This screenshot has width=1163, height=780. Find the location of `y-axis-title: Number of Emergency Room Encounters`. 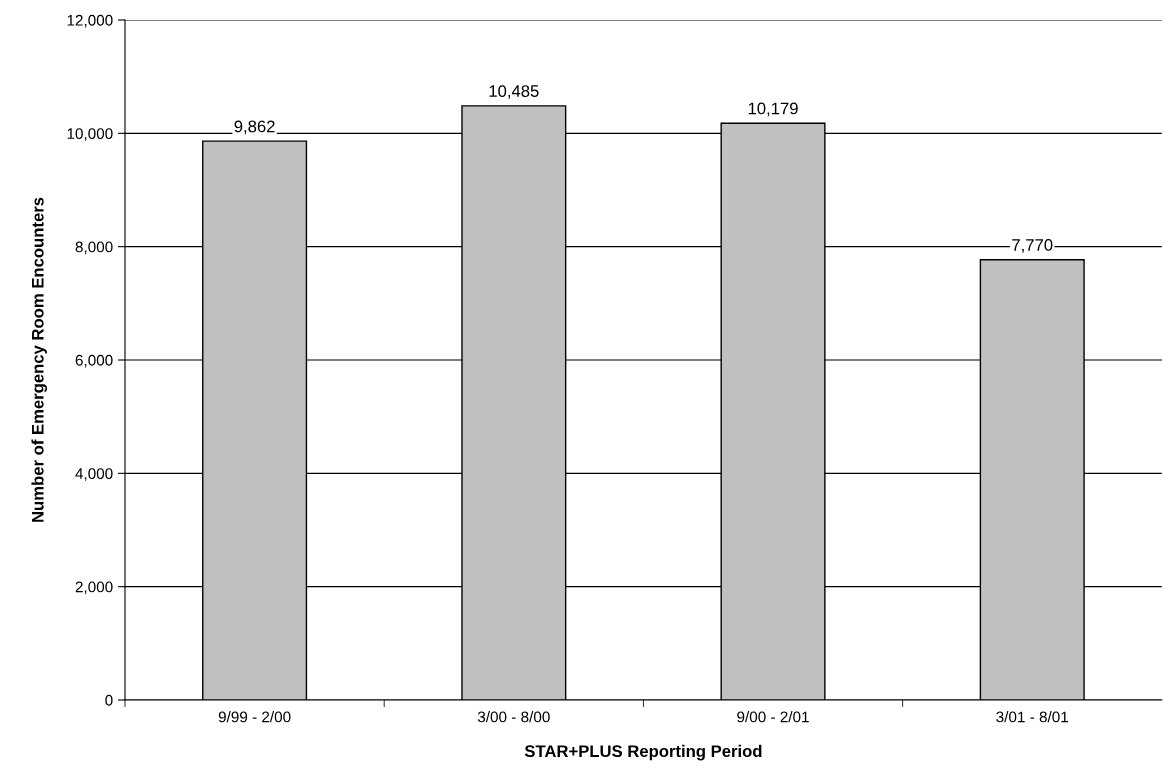

y-axis-title: Number of Emergency Room Encounters is located at coordinates (39, 359).